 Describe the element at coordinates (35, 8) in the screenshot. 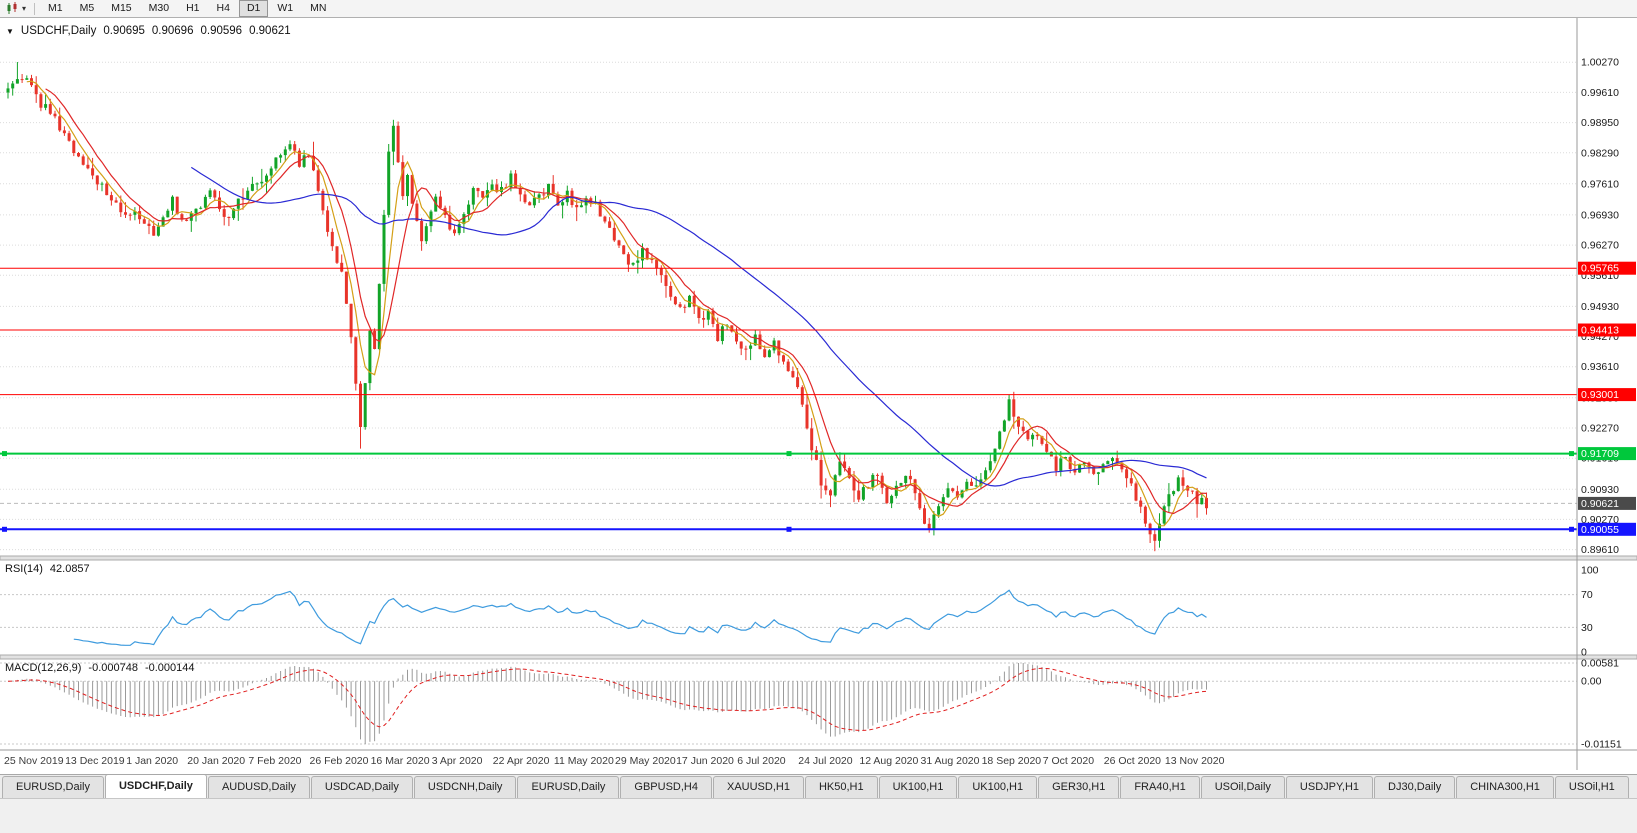

I see `toolbar-separator` at that location.